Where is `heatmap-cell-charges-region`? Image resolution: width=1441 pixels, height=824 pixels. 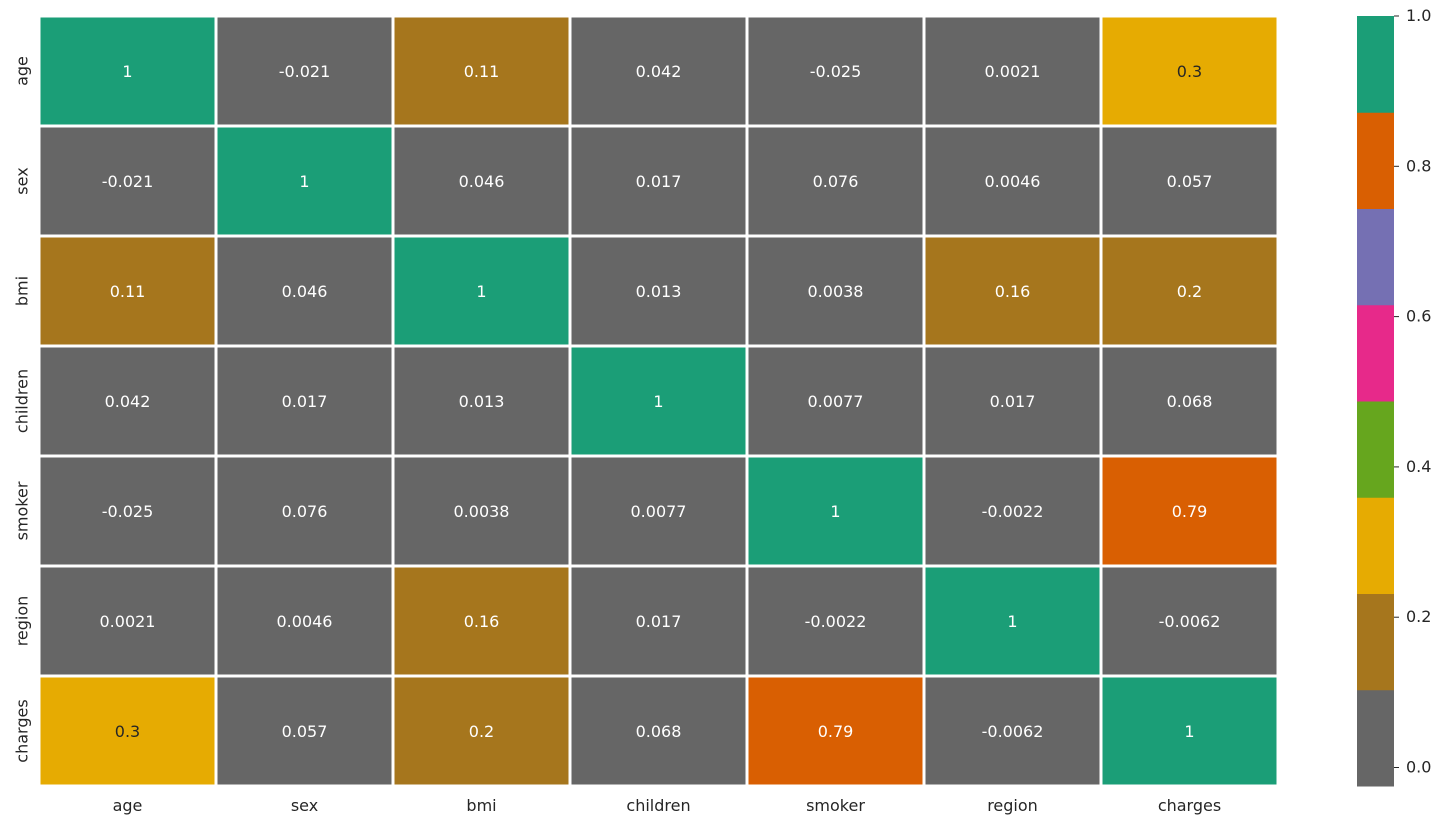 heatmap-cell-charges-region is located at coordinates (1012, 731).